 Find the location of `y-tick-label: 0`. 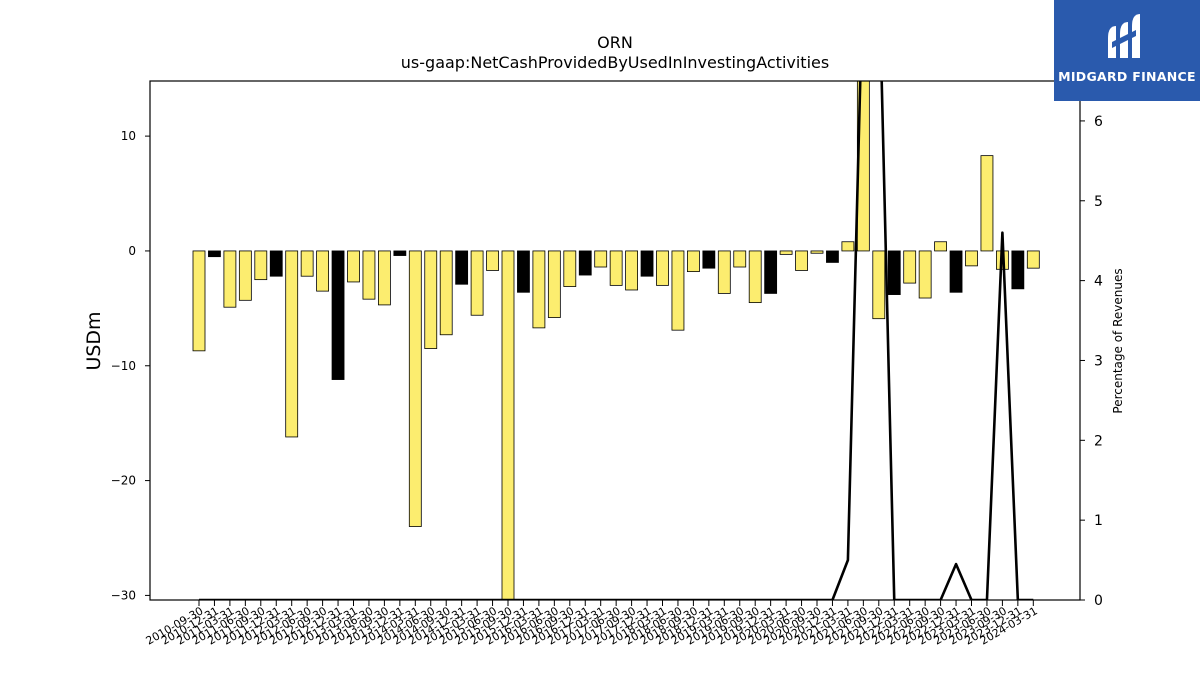

y-tick-label: 0 is located at coordinates (132, 251).